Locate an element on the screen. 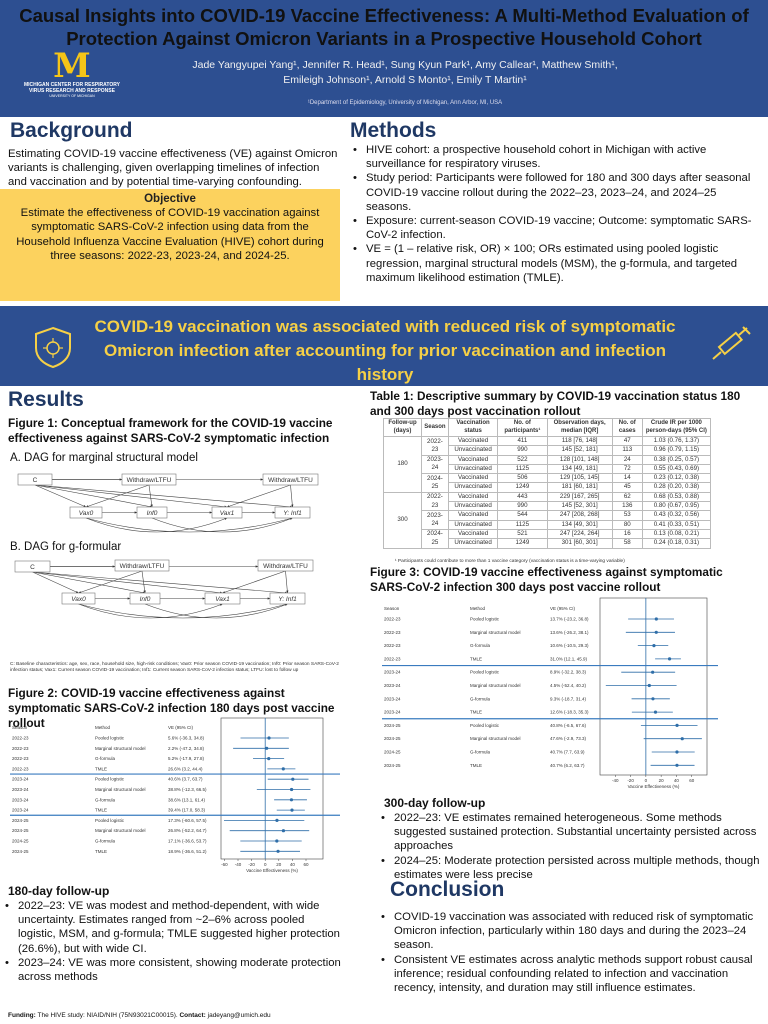 This screenshot has height=1024, width=768. background-heading: Background is located at coordinates (71, 130).